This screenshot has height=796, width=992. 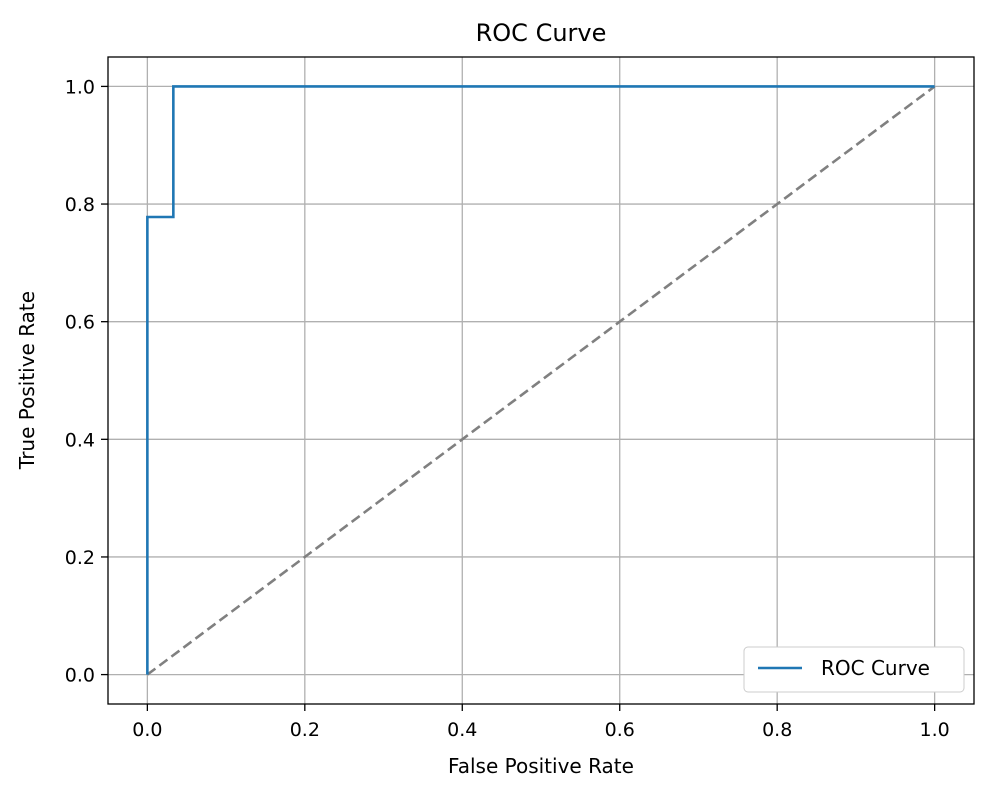 What do you see at coordinates (80, 205) in the screenshot?
I see `y-tick-label: 0.8` at bounding box center [80, 205].